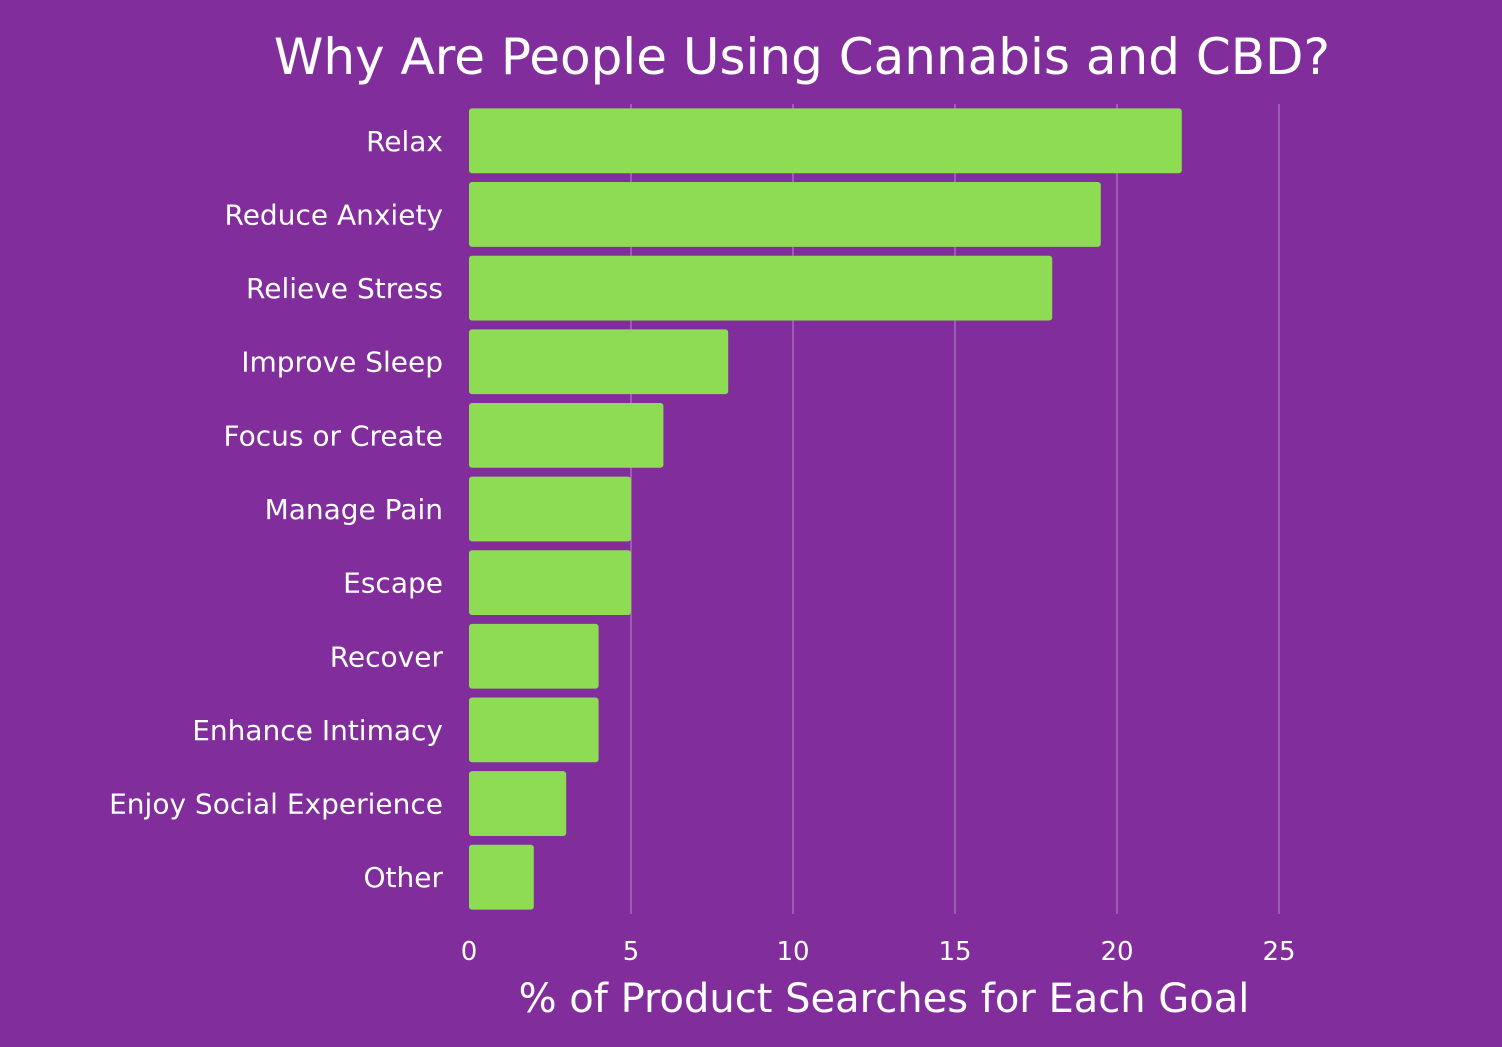  Describe the element at coordinates (276, 804) in the screenshot. I see `category-label: Enjoy Social Experience` at that location.